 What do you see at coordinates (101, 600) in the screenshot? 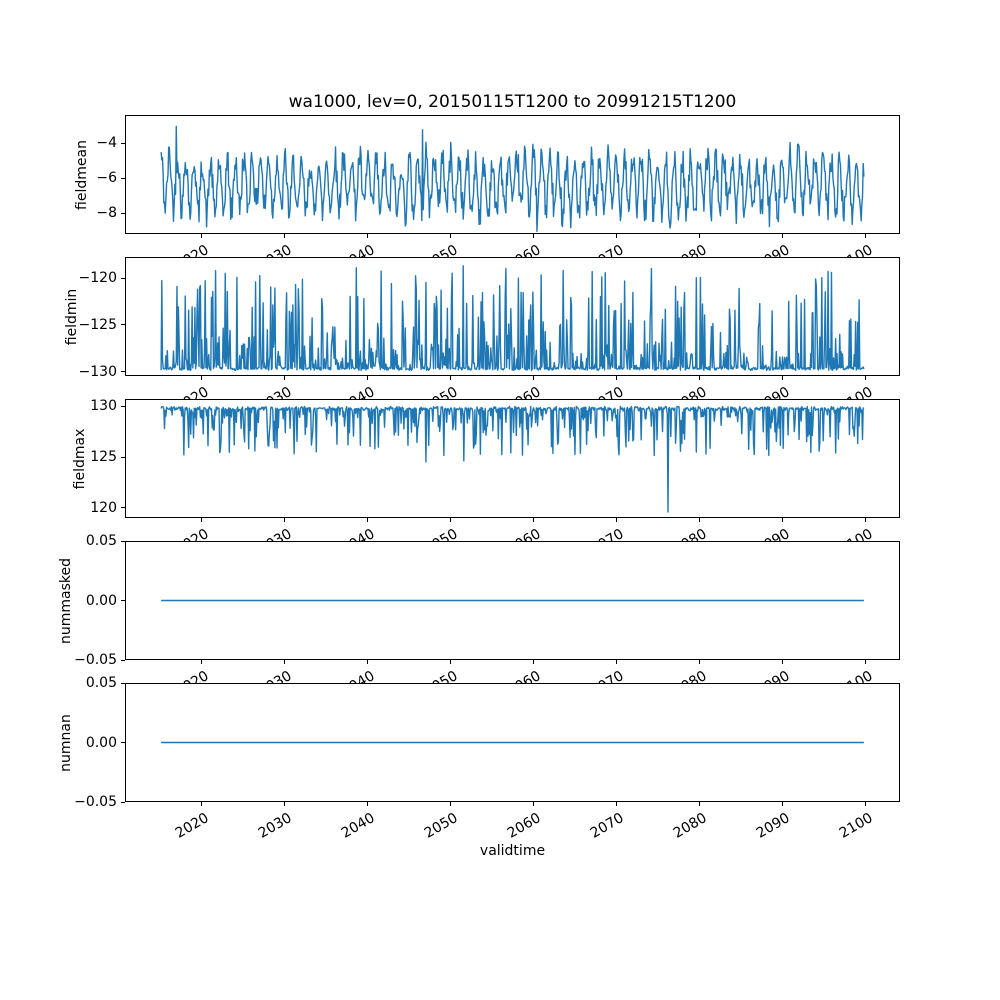
I see `y-tick-label: 0.00` at bounding box center [101, 600].